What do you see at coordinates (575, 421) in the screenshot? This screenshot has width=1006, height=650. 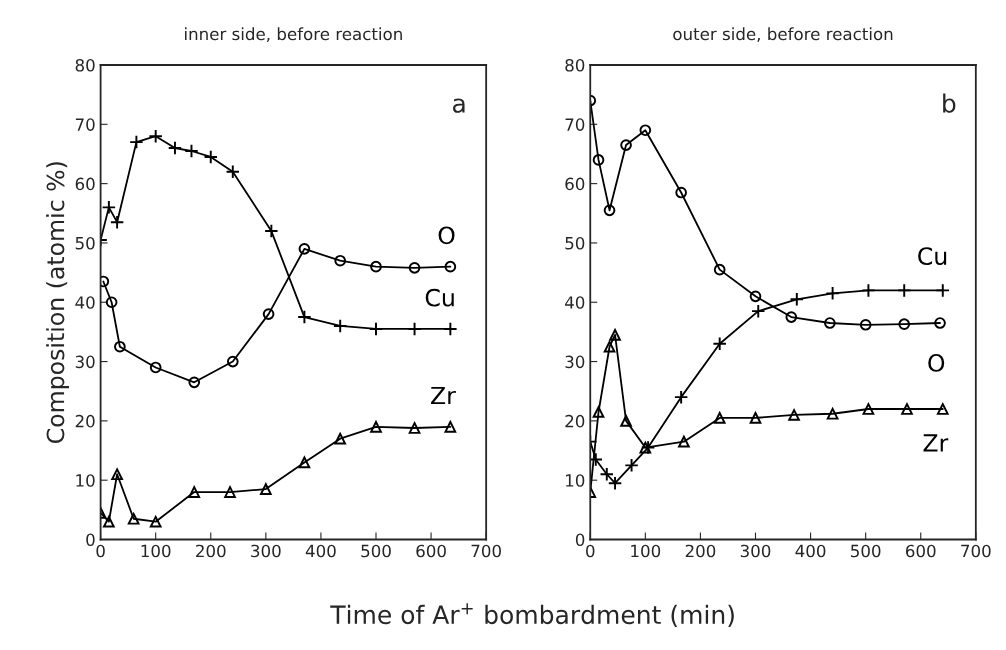 I see `y-tick-label: 20` at bounding box center [575, 421].